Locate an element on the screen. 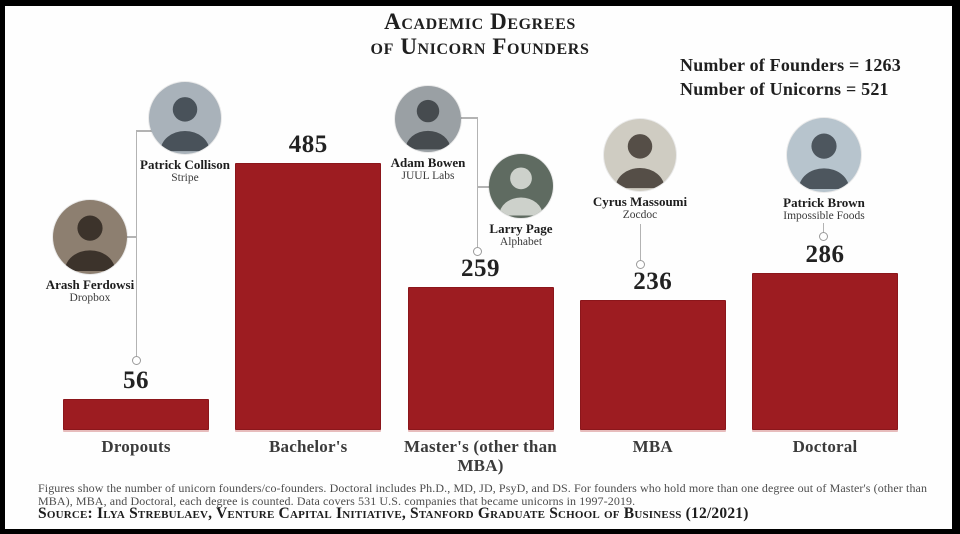 This screenshot has height=534, width=960. founder-name: Cyrus Massoumi is located at coordinates (640, 201).